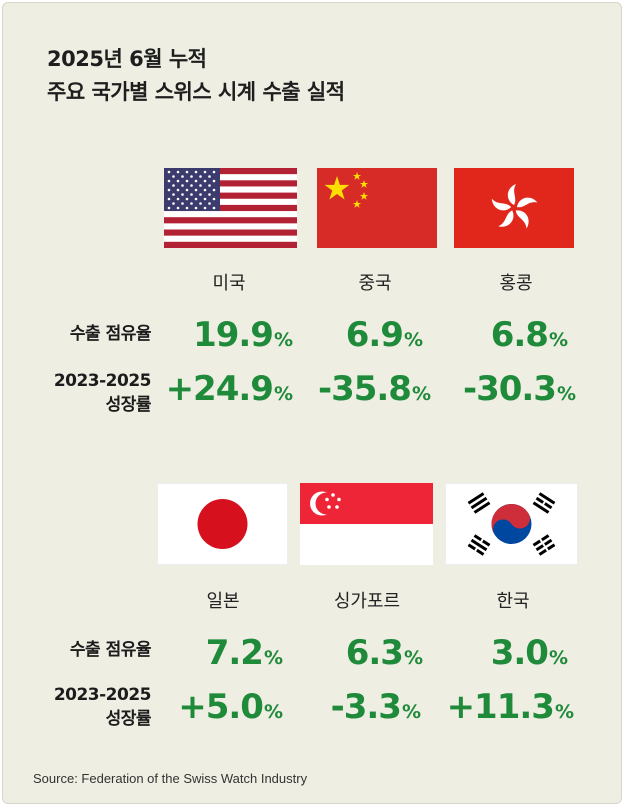 Image resolution: width=624 pixels, height=806 pixels. What do you see at coordinates (219, 389) in the screenshot?
I see `growth-number: +24.9` at bounding box center [219, 389].